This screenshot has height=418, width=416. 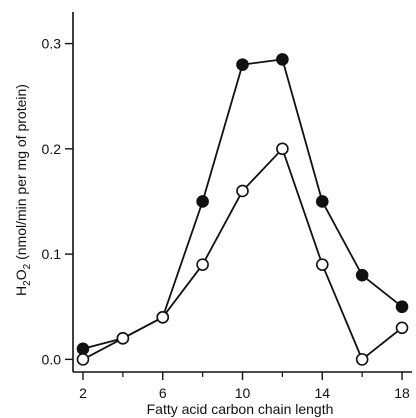 What do you see at coordinates (21, 291) in the screenshot?
I see `y-axis-title-h: H` at bounding box center [21, 291].